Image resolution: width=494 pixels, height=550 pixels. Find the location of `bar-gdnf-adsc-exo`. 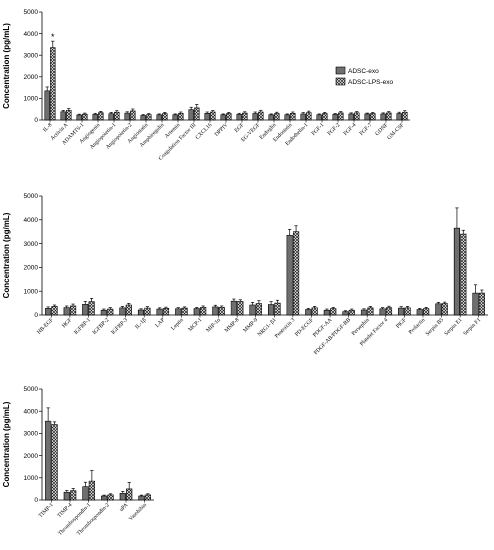

bar-gdnf-adsc-exo is located at coordinates (383, 117).